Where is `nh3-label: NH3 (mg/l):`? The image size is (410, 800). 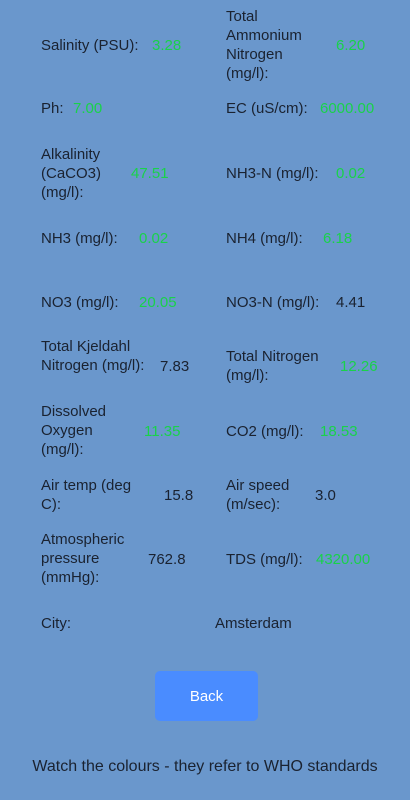 nh3-label: NH3 (mg/l): is located at coordinates (79, 238).